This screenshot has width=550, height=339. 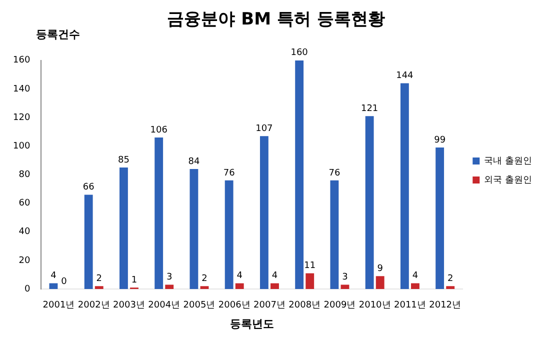 I want to click on x-tick-label: 2005년, so click(x=199, y=305).